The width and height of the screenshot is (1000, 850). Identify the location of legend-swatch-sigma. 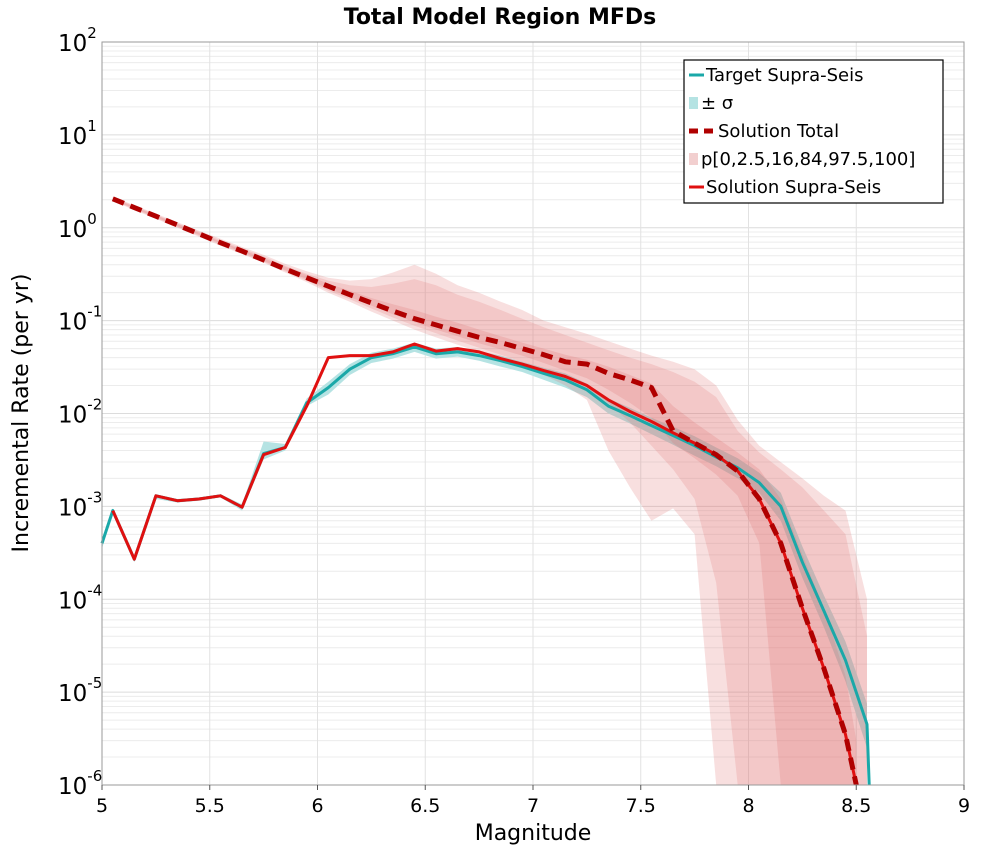
(693, 103).